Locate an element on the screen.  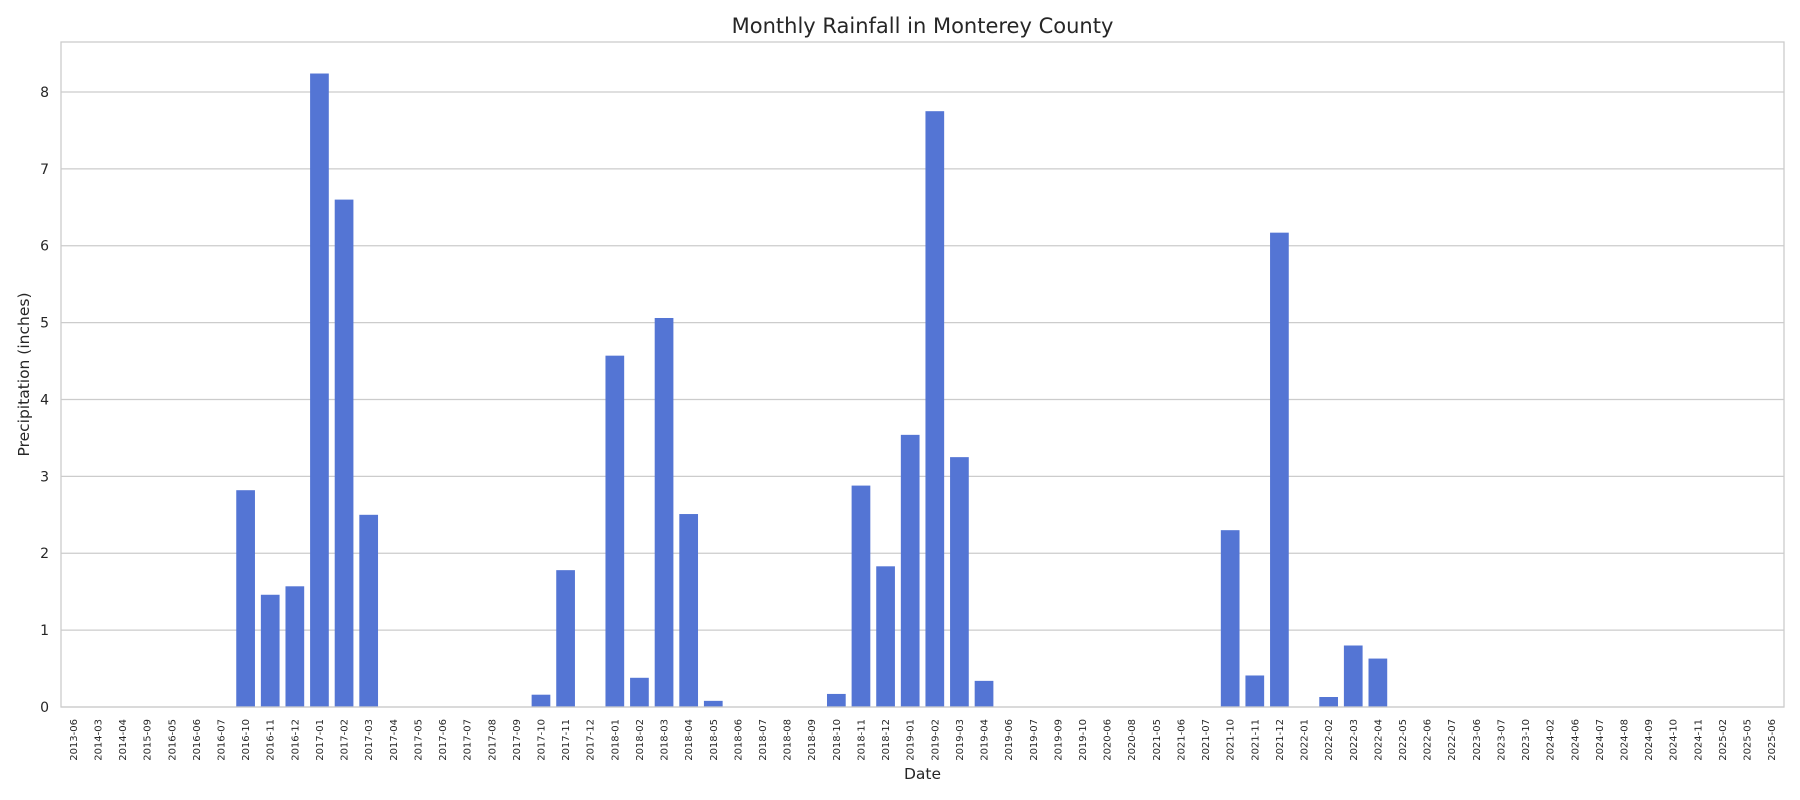
x-tick-label: 2017-06 is located at coordinates (443, 740).